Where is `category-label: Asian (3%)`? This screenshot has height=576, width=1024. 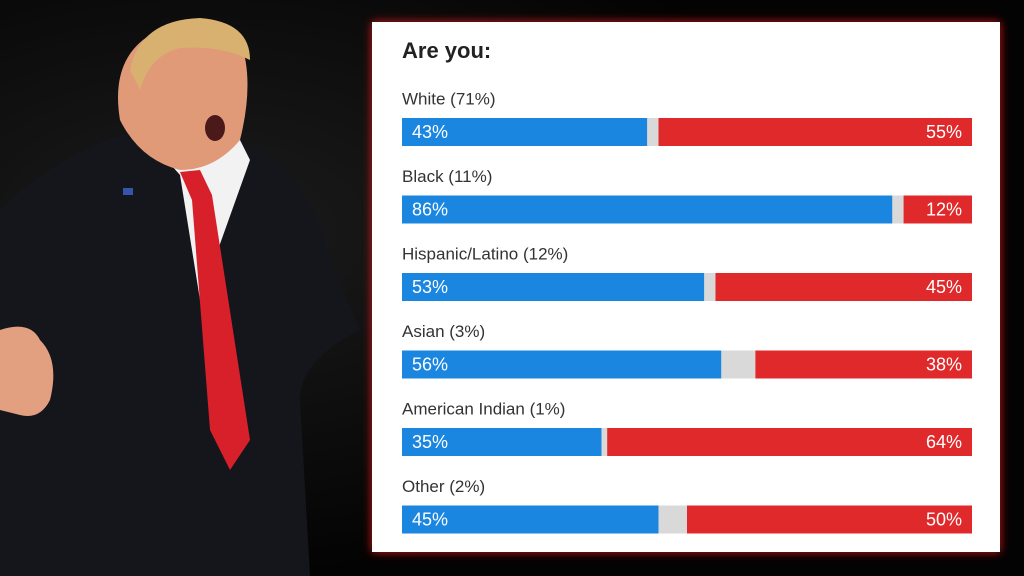 category-label: Asian (3%) is located at coordinates (443, 331).